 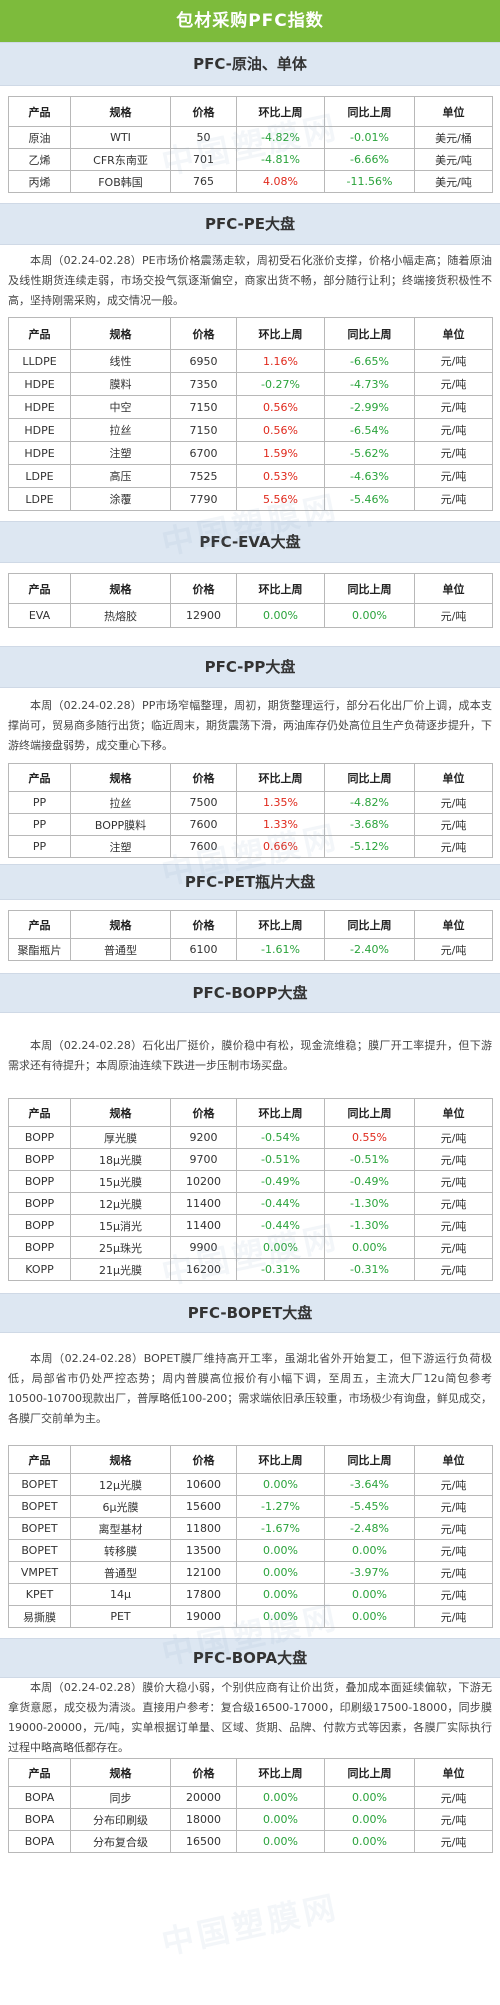 What do you see at coordinates (369, 430) in the screenshot?
I see `table-cell: -6.54%` at bounding box center [369, 430].